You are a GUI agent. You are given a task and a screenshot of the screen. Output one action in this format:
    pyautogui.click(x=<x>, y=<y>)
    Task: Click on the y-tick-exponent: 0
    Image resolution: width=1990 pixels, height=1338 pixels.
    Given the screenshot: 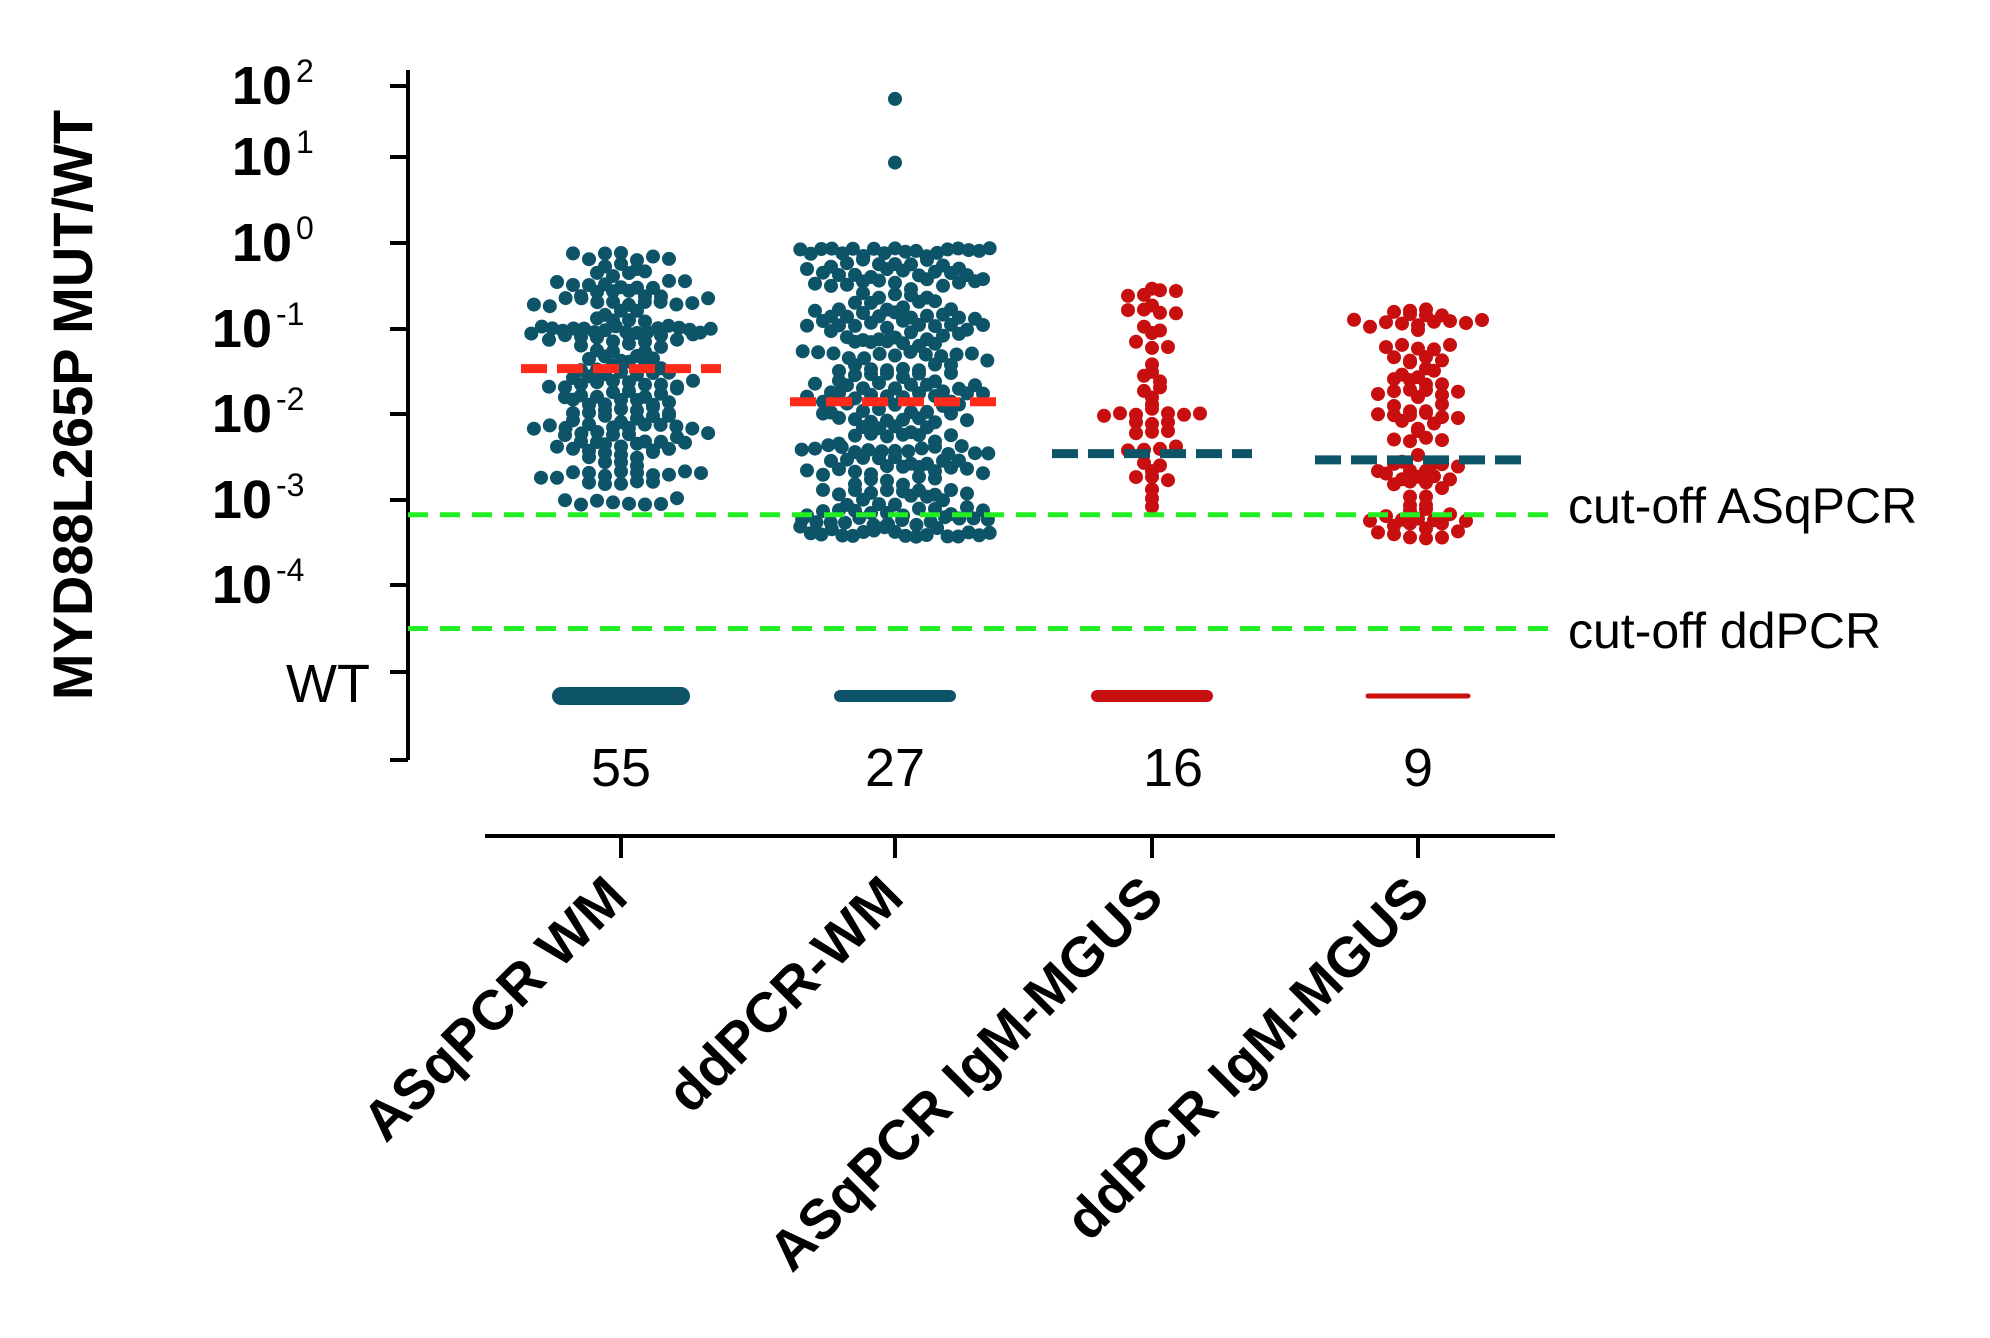 What is the action you would take?
    pyautogui.click(x=305, y=228)
    